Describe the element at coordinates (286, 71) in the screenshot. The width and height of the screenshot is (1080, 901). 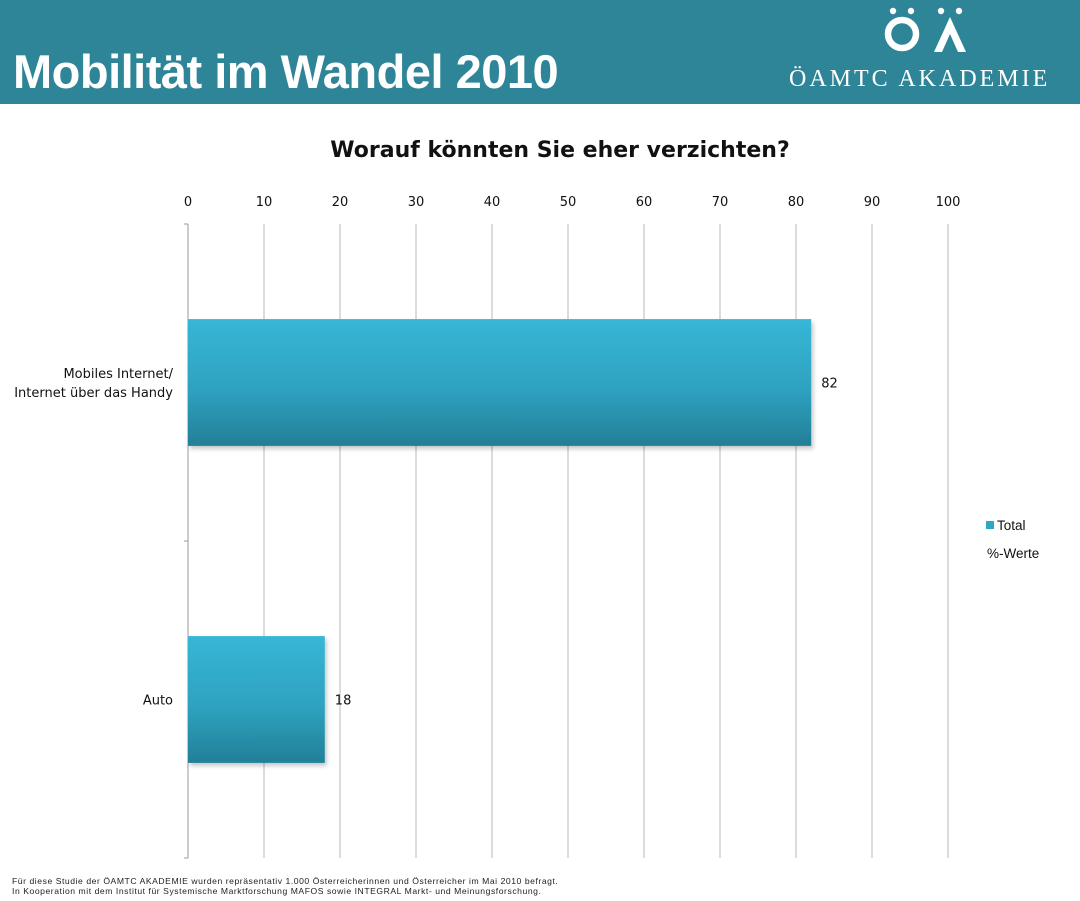
I see `page-title: Mobilität im Wandel 2010` at that location.